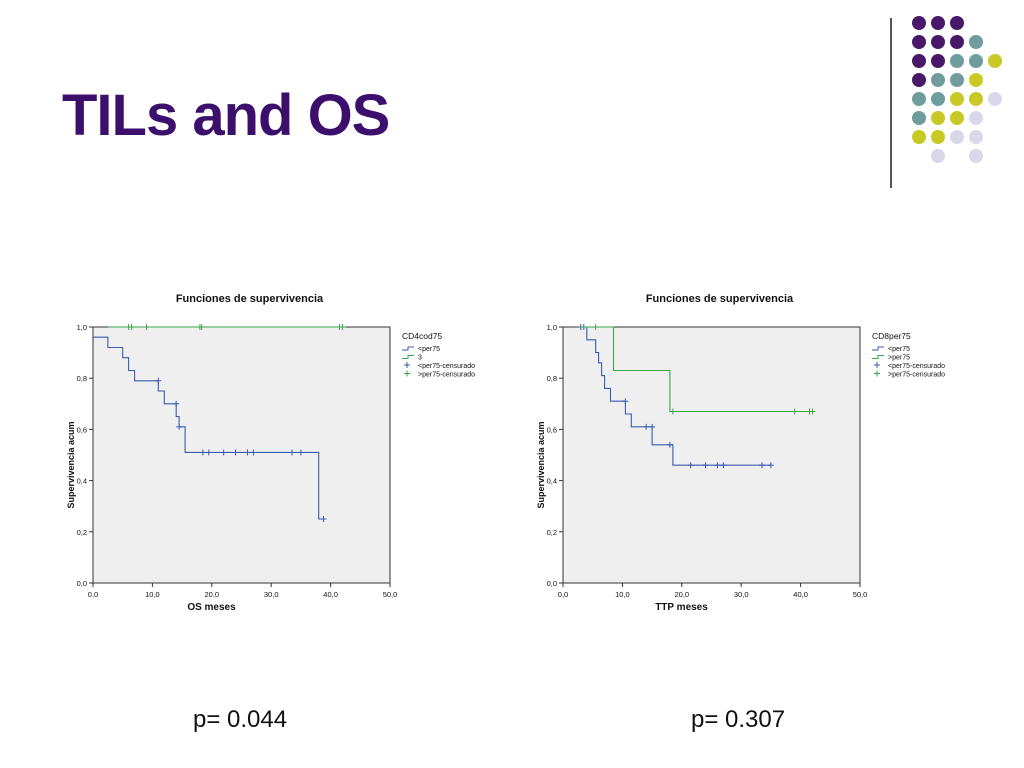 Image resolution: width=1024 pixels, height=768 pixels. What do you see at coordinates (720, 299) in the screenshot?
I see `chart-title: Funciones de supervivencia` at bounding box center [720, 299].